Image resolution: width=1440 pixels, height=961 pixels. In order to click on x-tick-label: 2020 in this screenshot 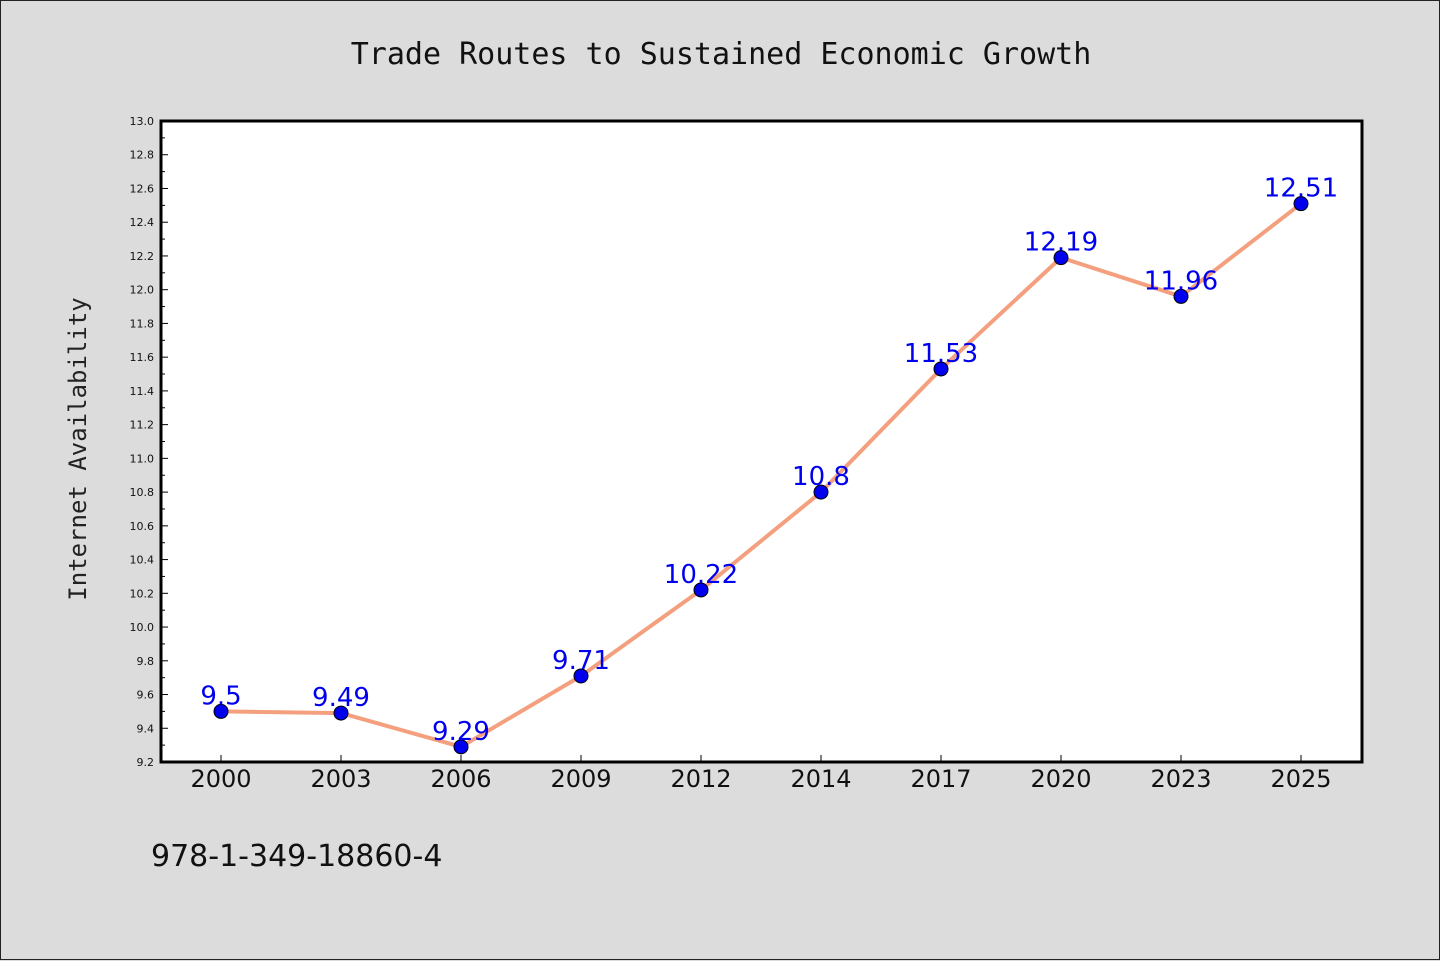, I will do `click(1060, 779)`.